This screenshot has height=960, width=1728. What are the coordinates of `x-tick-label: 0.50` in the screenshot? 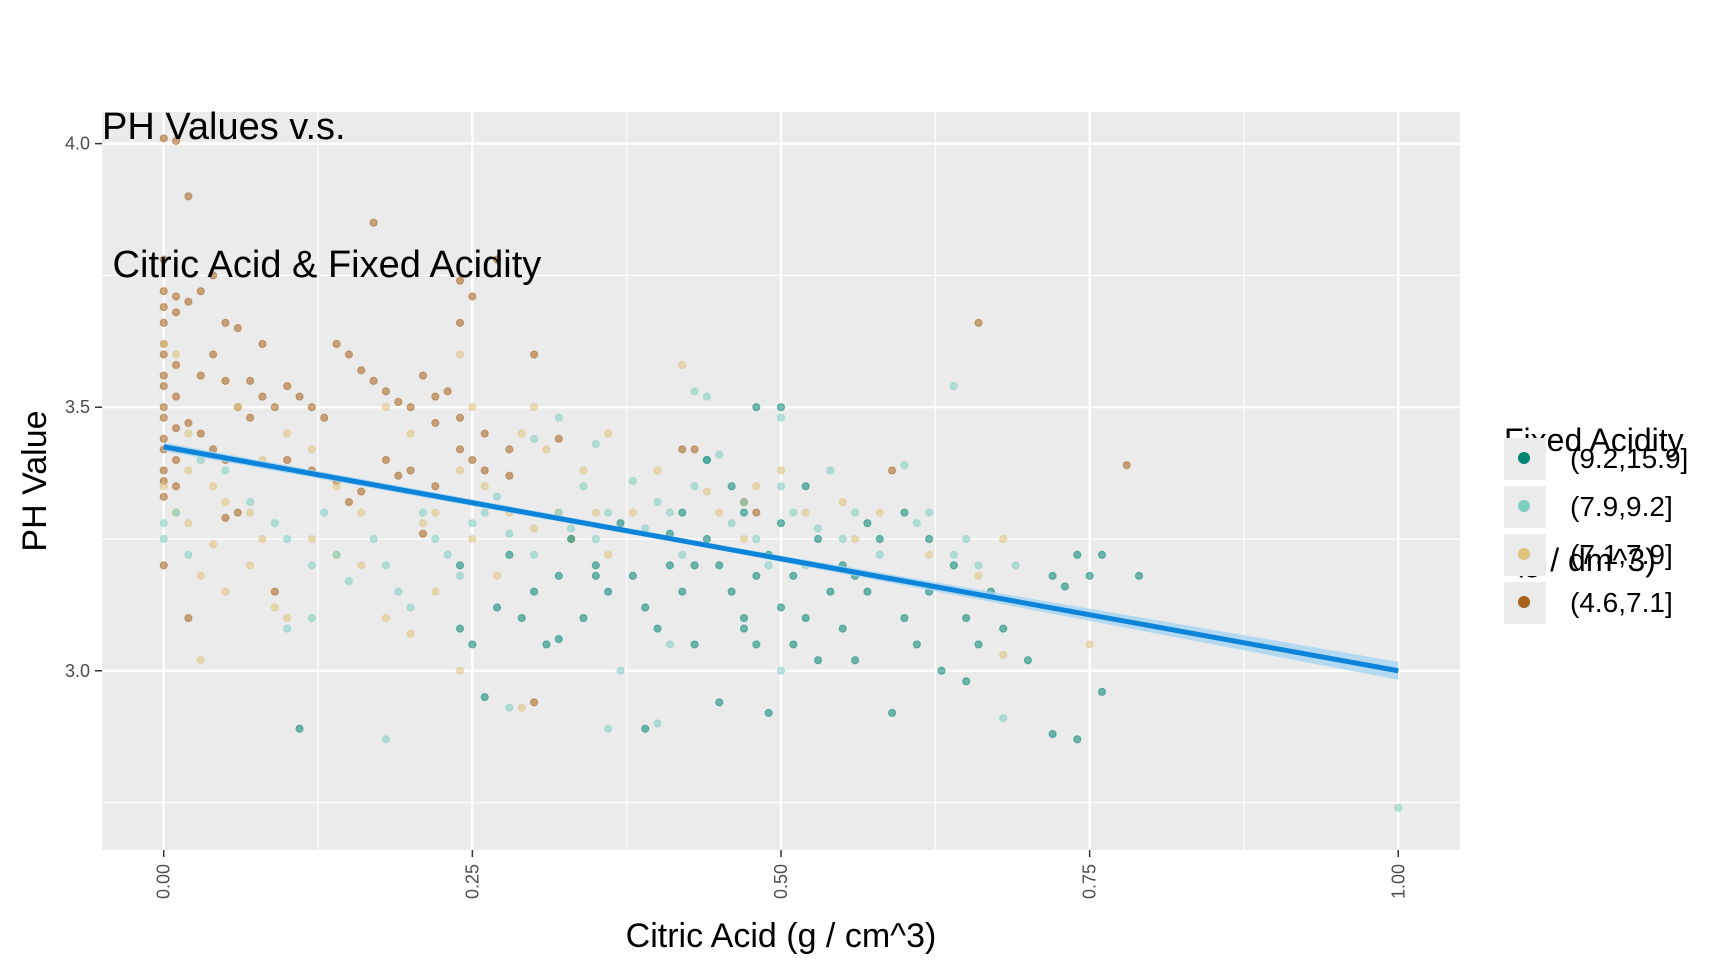 It's located at (781, 881).